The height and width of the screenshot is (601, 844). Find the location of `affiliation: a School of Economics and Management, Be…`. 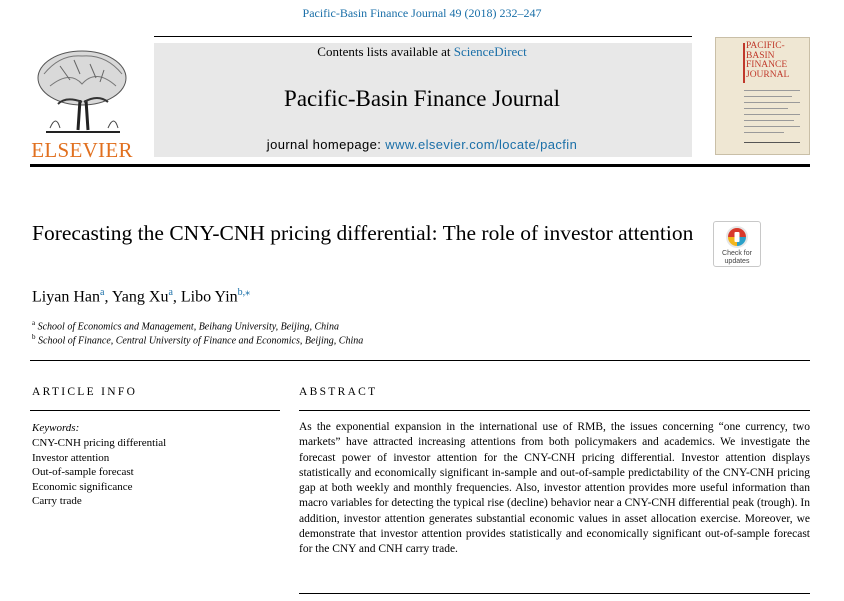

affiliation: a School of Economics and Management, Be… is located at coordinates (185, 325).